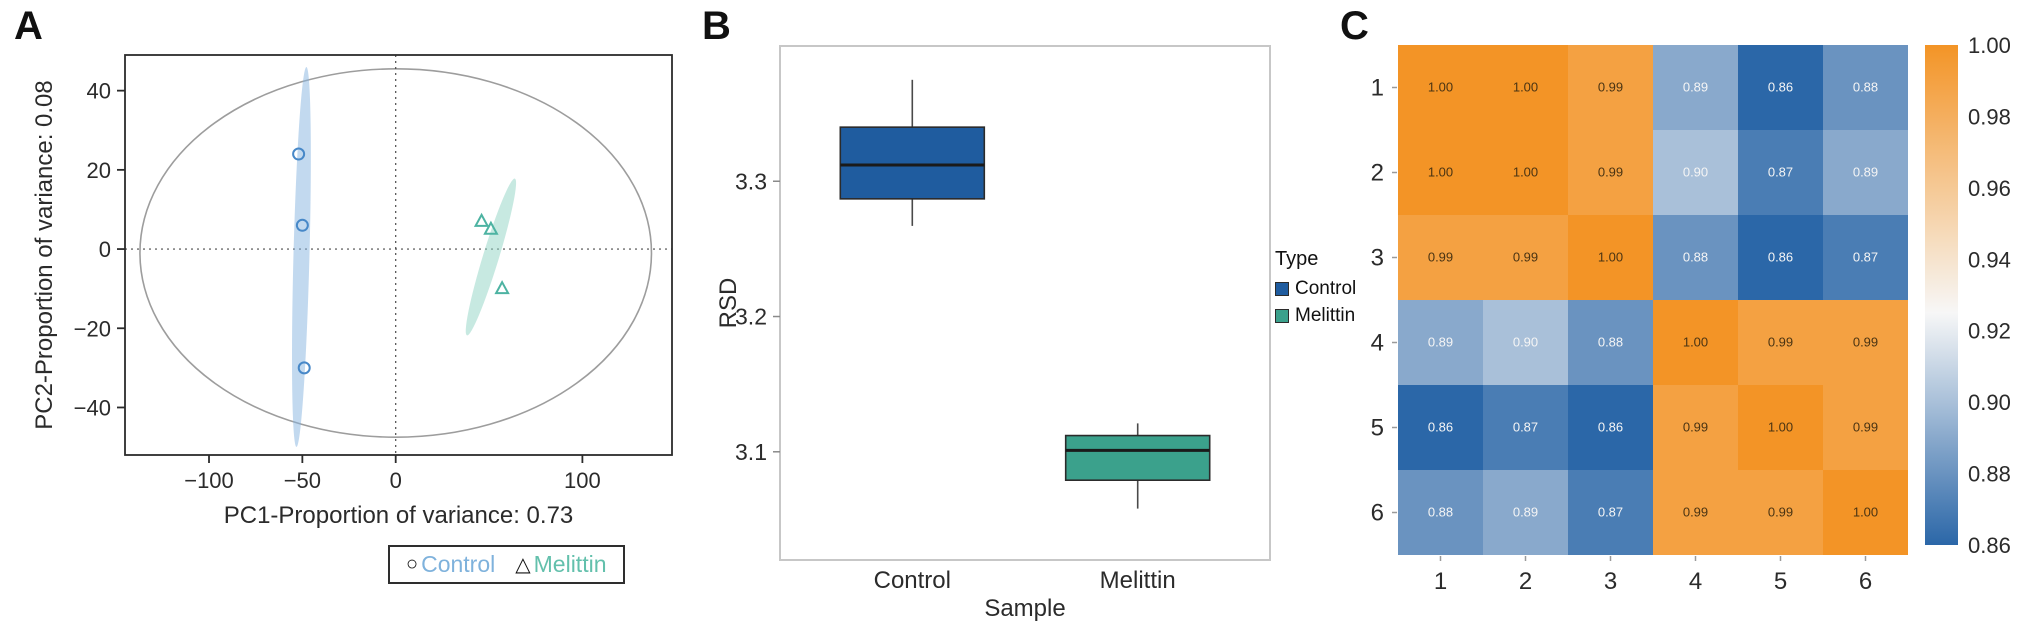  Describe the element at coordinates (92, 328) in the screenshot. I see `y-tick-label: −20` at that location.